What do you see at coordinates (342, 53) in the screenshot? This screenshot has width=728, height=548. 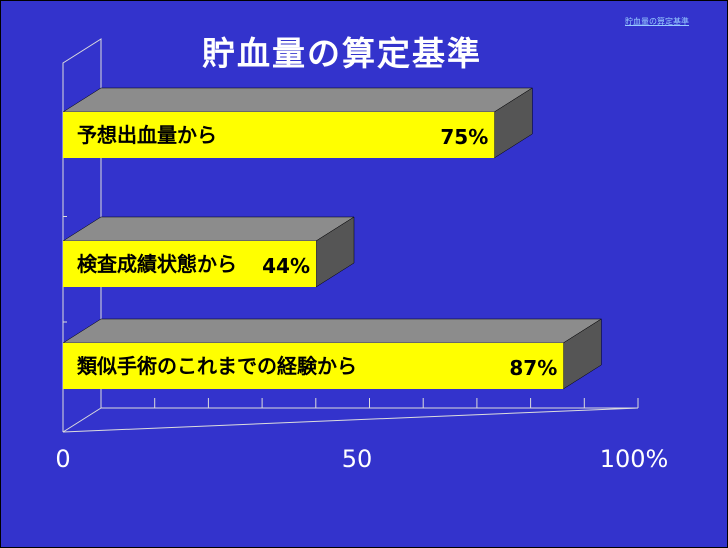 I see `chart-title: 貯血量の算定基準` at bounding box center [342, 53].